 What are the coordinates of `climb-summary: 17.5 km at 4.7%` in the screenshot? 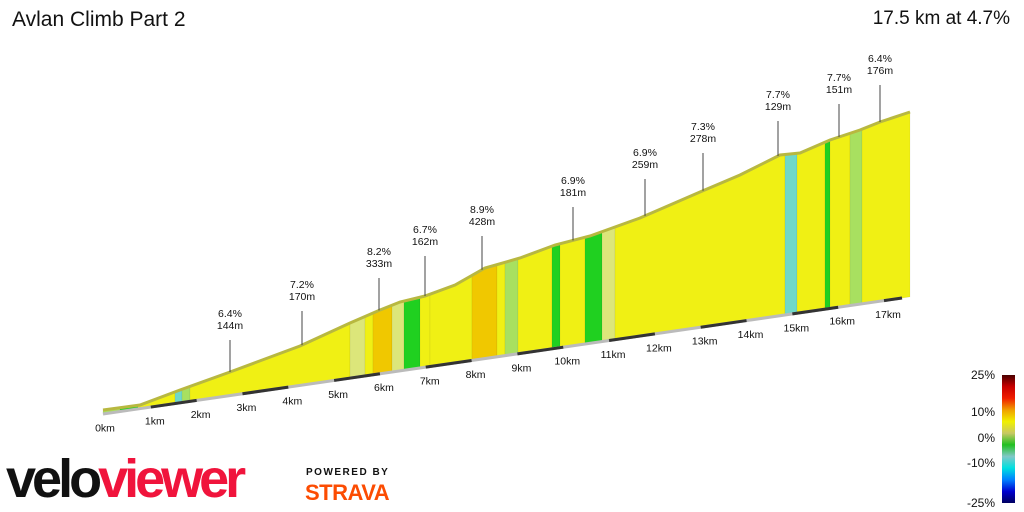 It's located at (941, 18).